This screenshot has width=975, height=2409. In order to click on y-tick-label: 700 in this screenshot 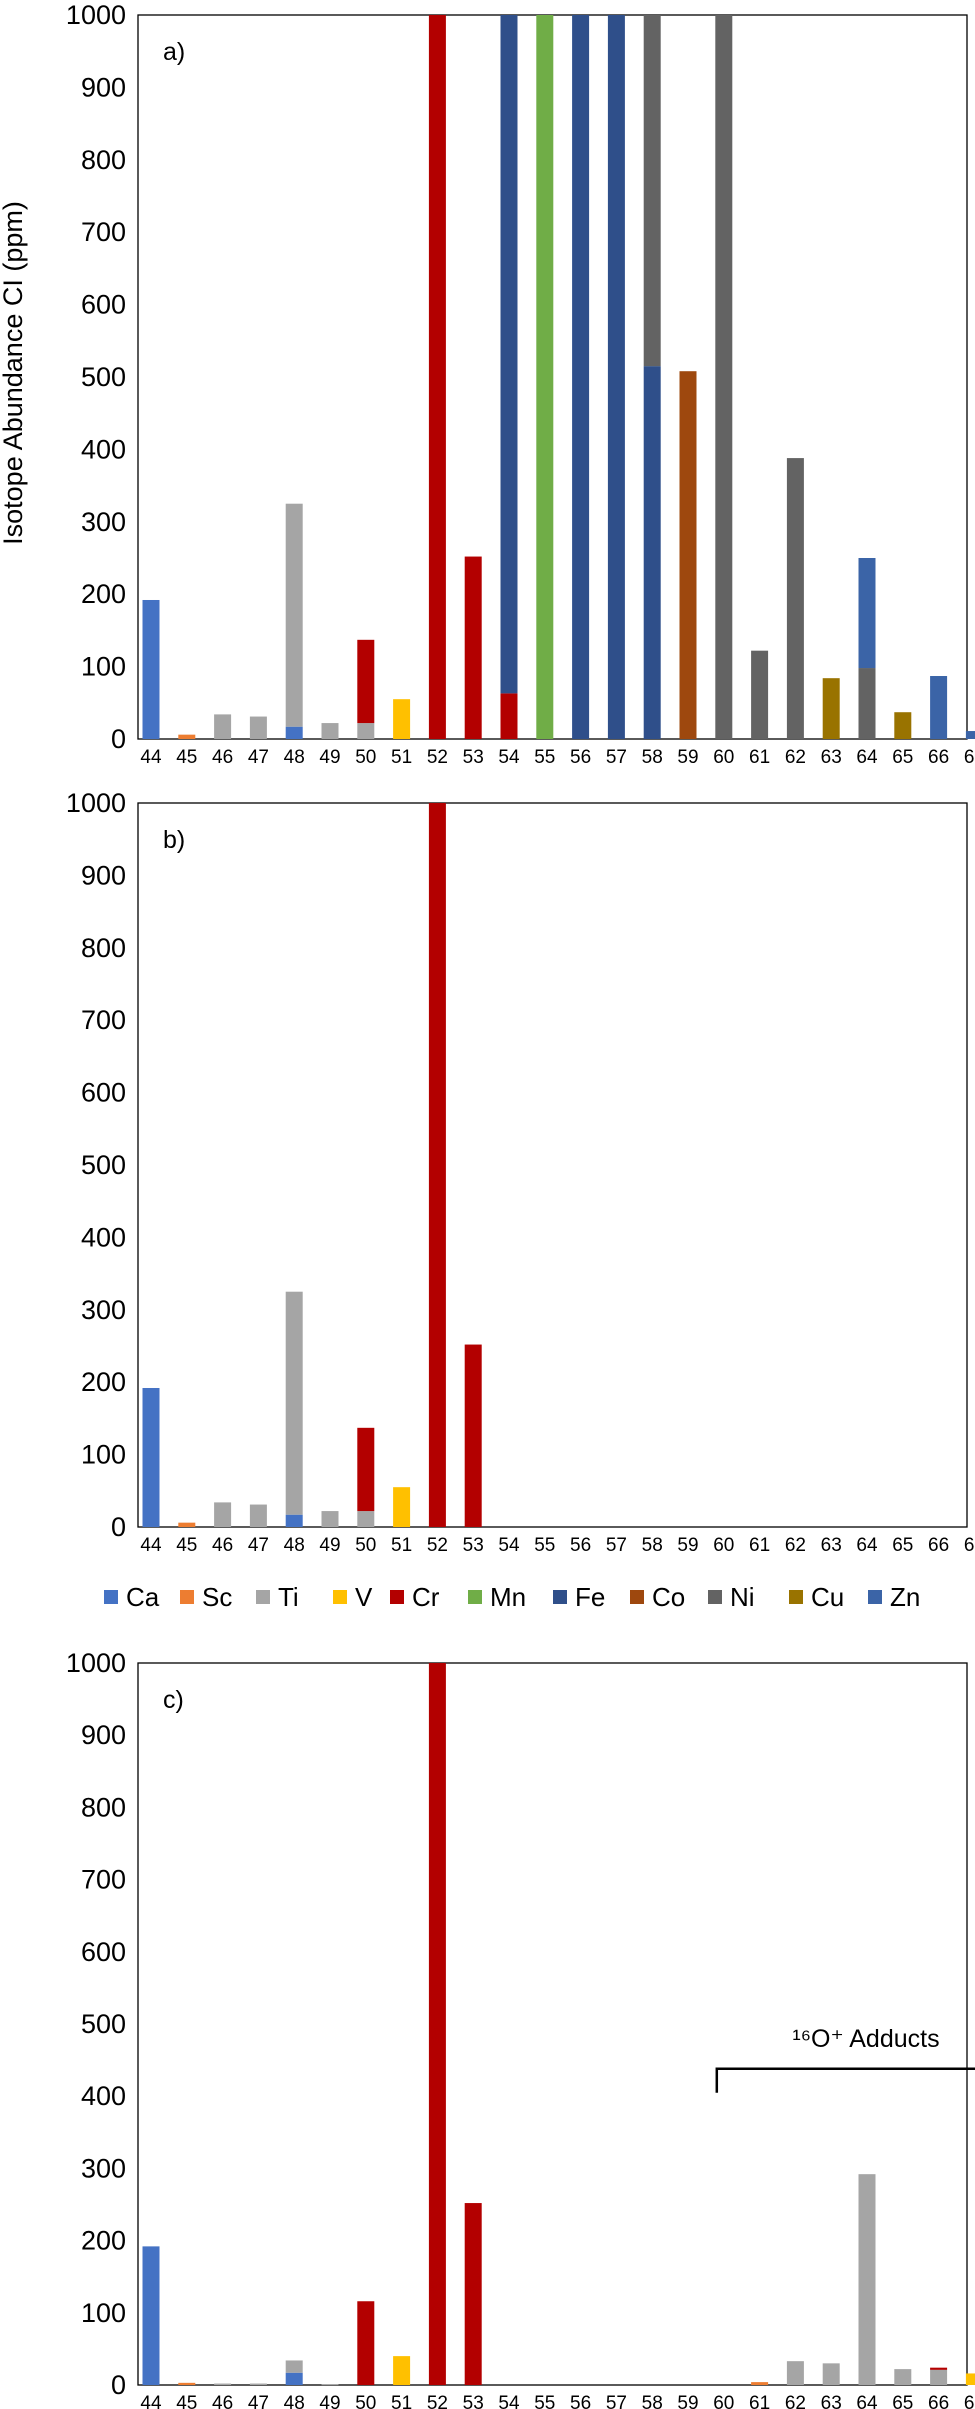, I will do `click(103, 1020)`.